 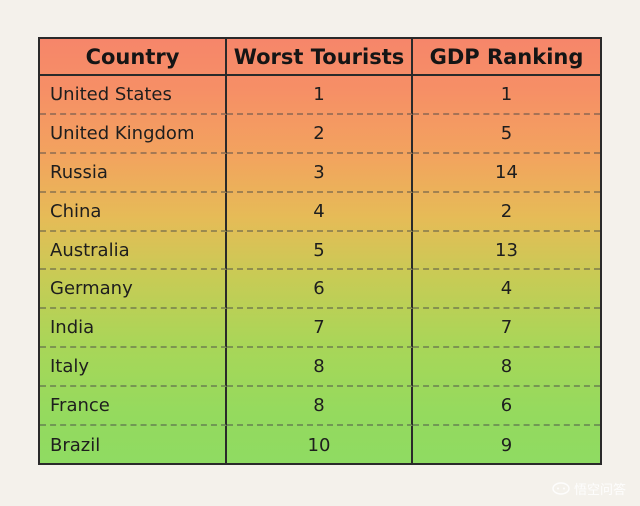 What do you see at coordinates (320, 329) in the screenshot?
I see `cell-worst-tourists: 7` at bounding box center [320, 329].